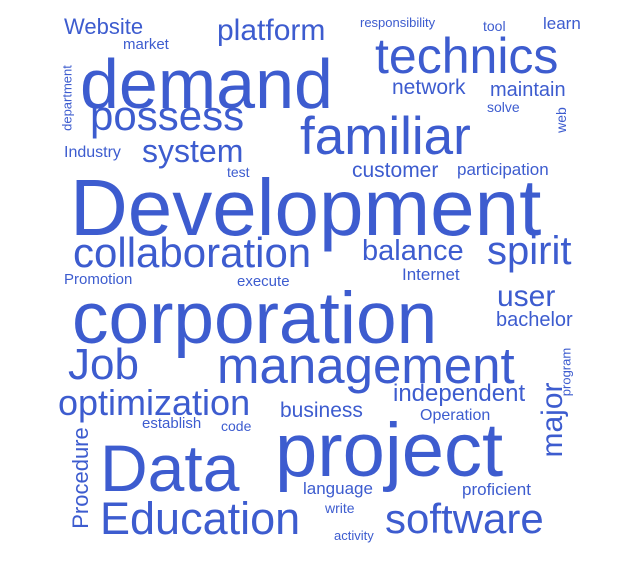  What do you see at coordinates (389, 450) in the screenshot?
I see `word-project: project` at bounding box center [389, 450].